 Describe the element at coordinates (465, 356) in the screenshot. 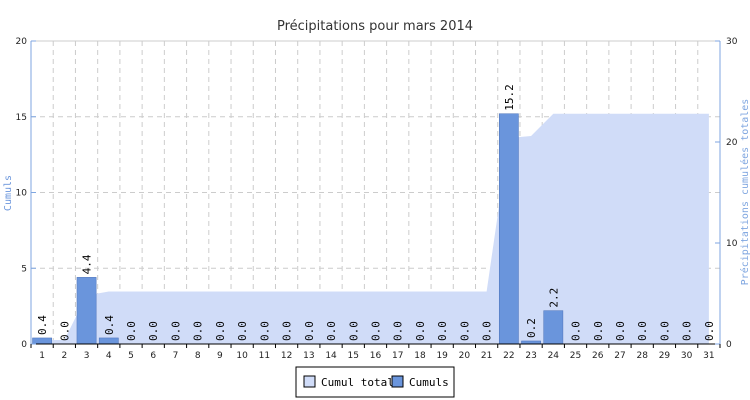

I see `x-tick-label: 20` at that location.